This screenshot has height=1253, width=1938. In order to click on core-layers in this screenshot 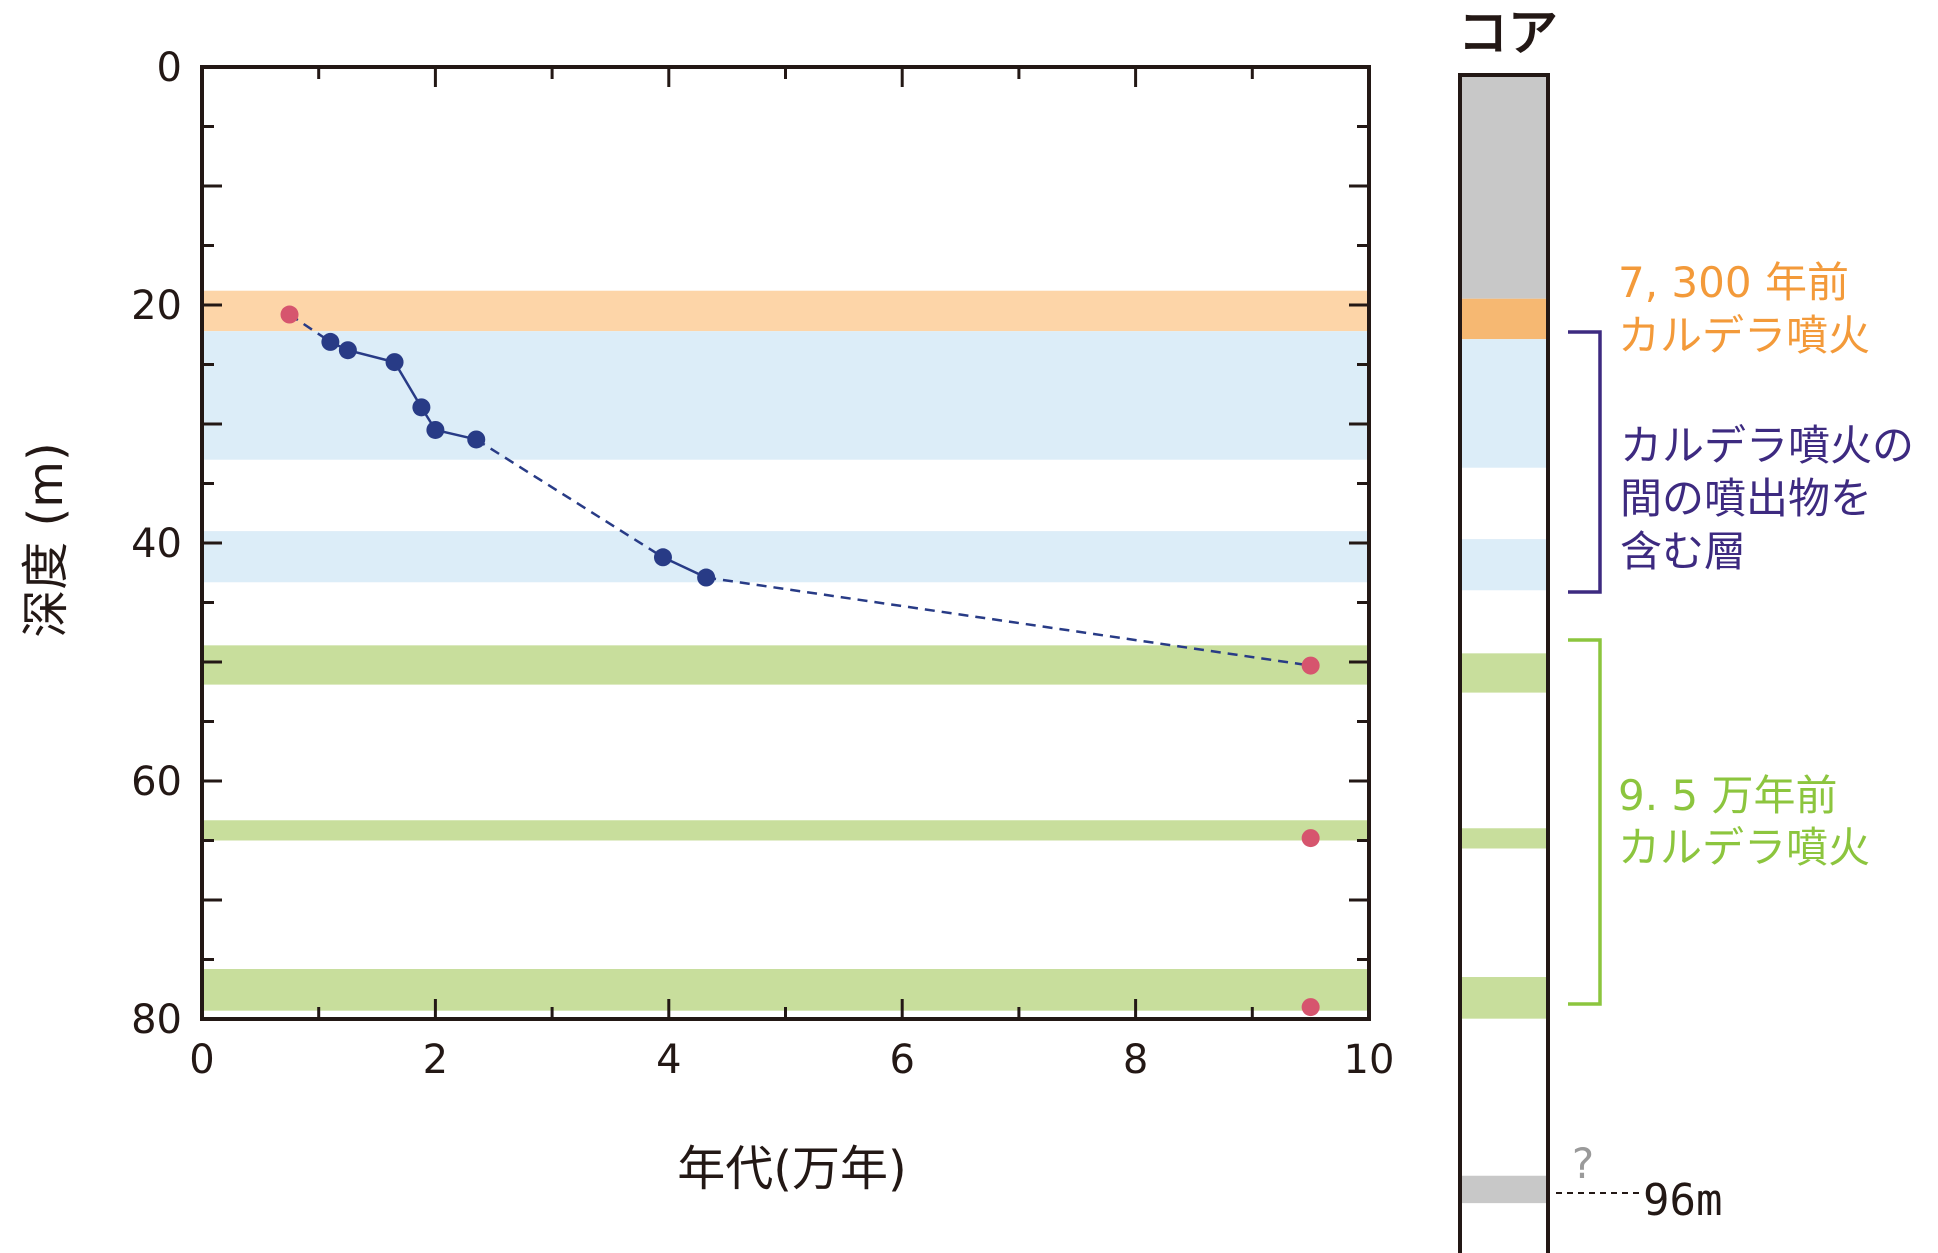, I will do `click(1504, 639)`.